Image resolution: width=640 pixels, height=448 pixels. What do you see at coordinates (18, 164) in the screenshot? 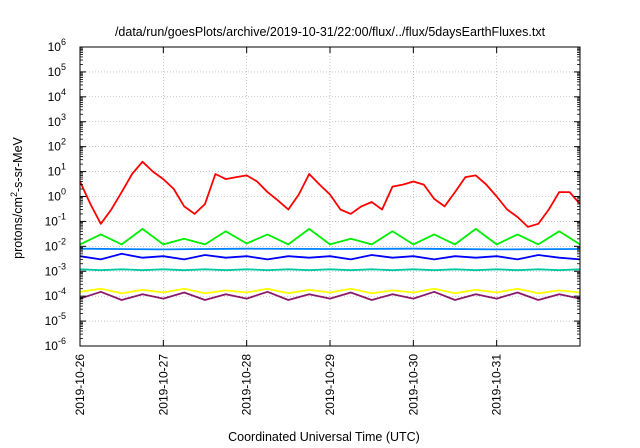
I see `y-axis-label-rest: -s-sr-MeV` at bounding box center [18, 164].